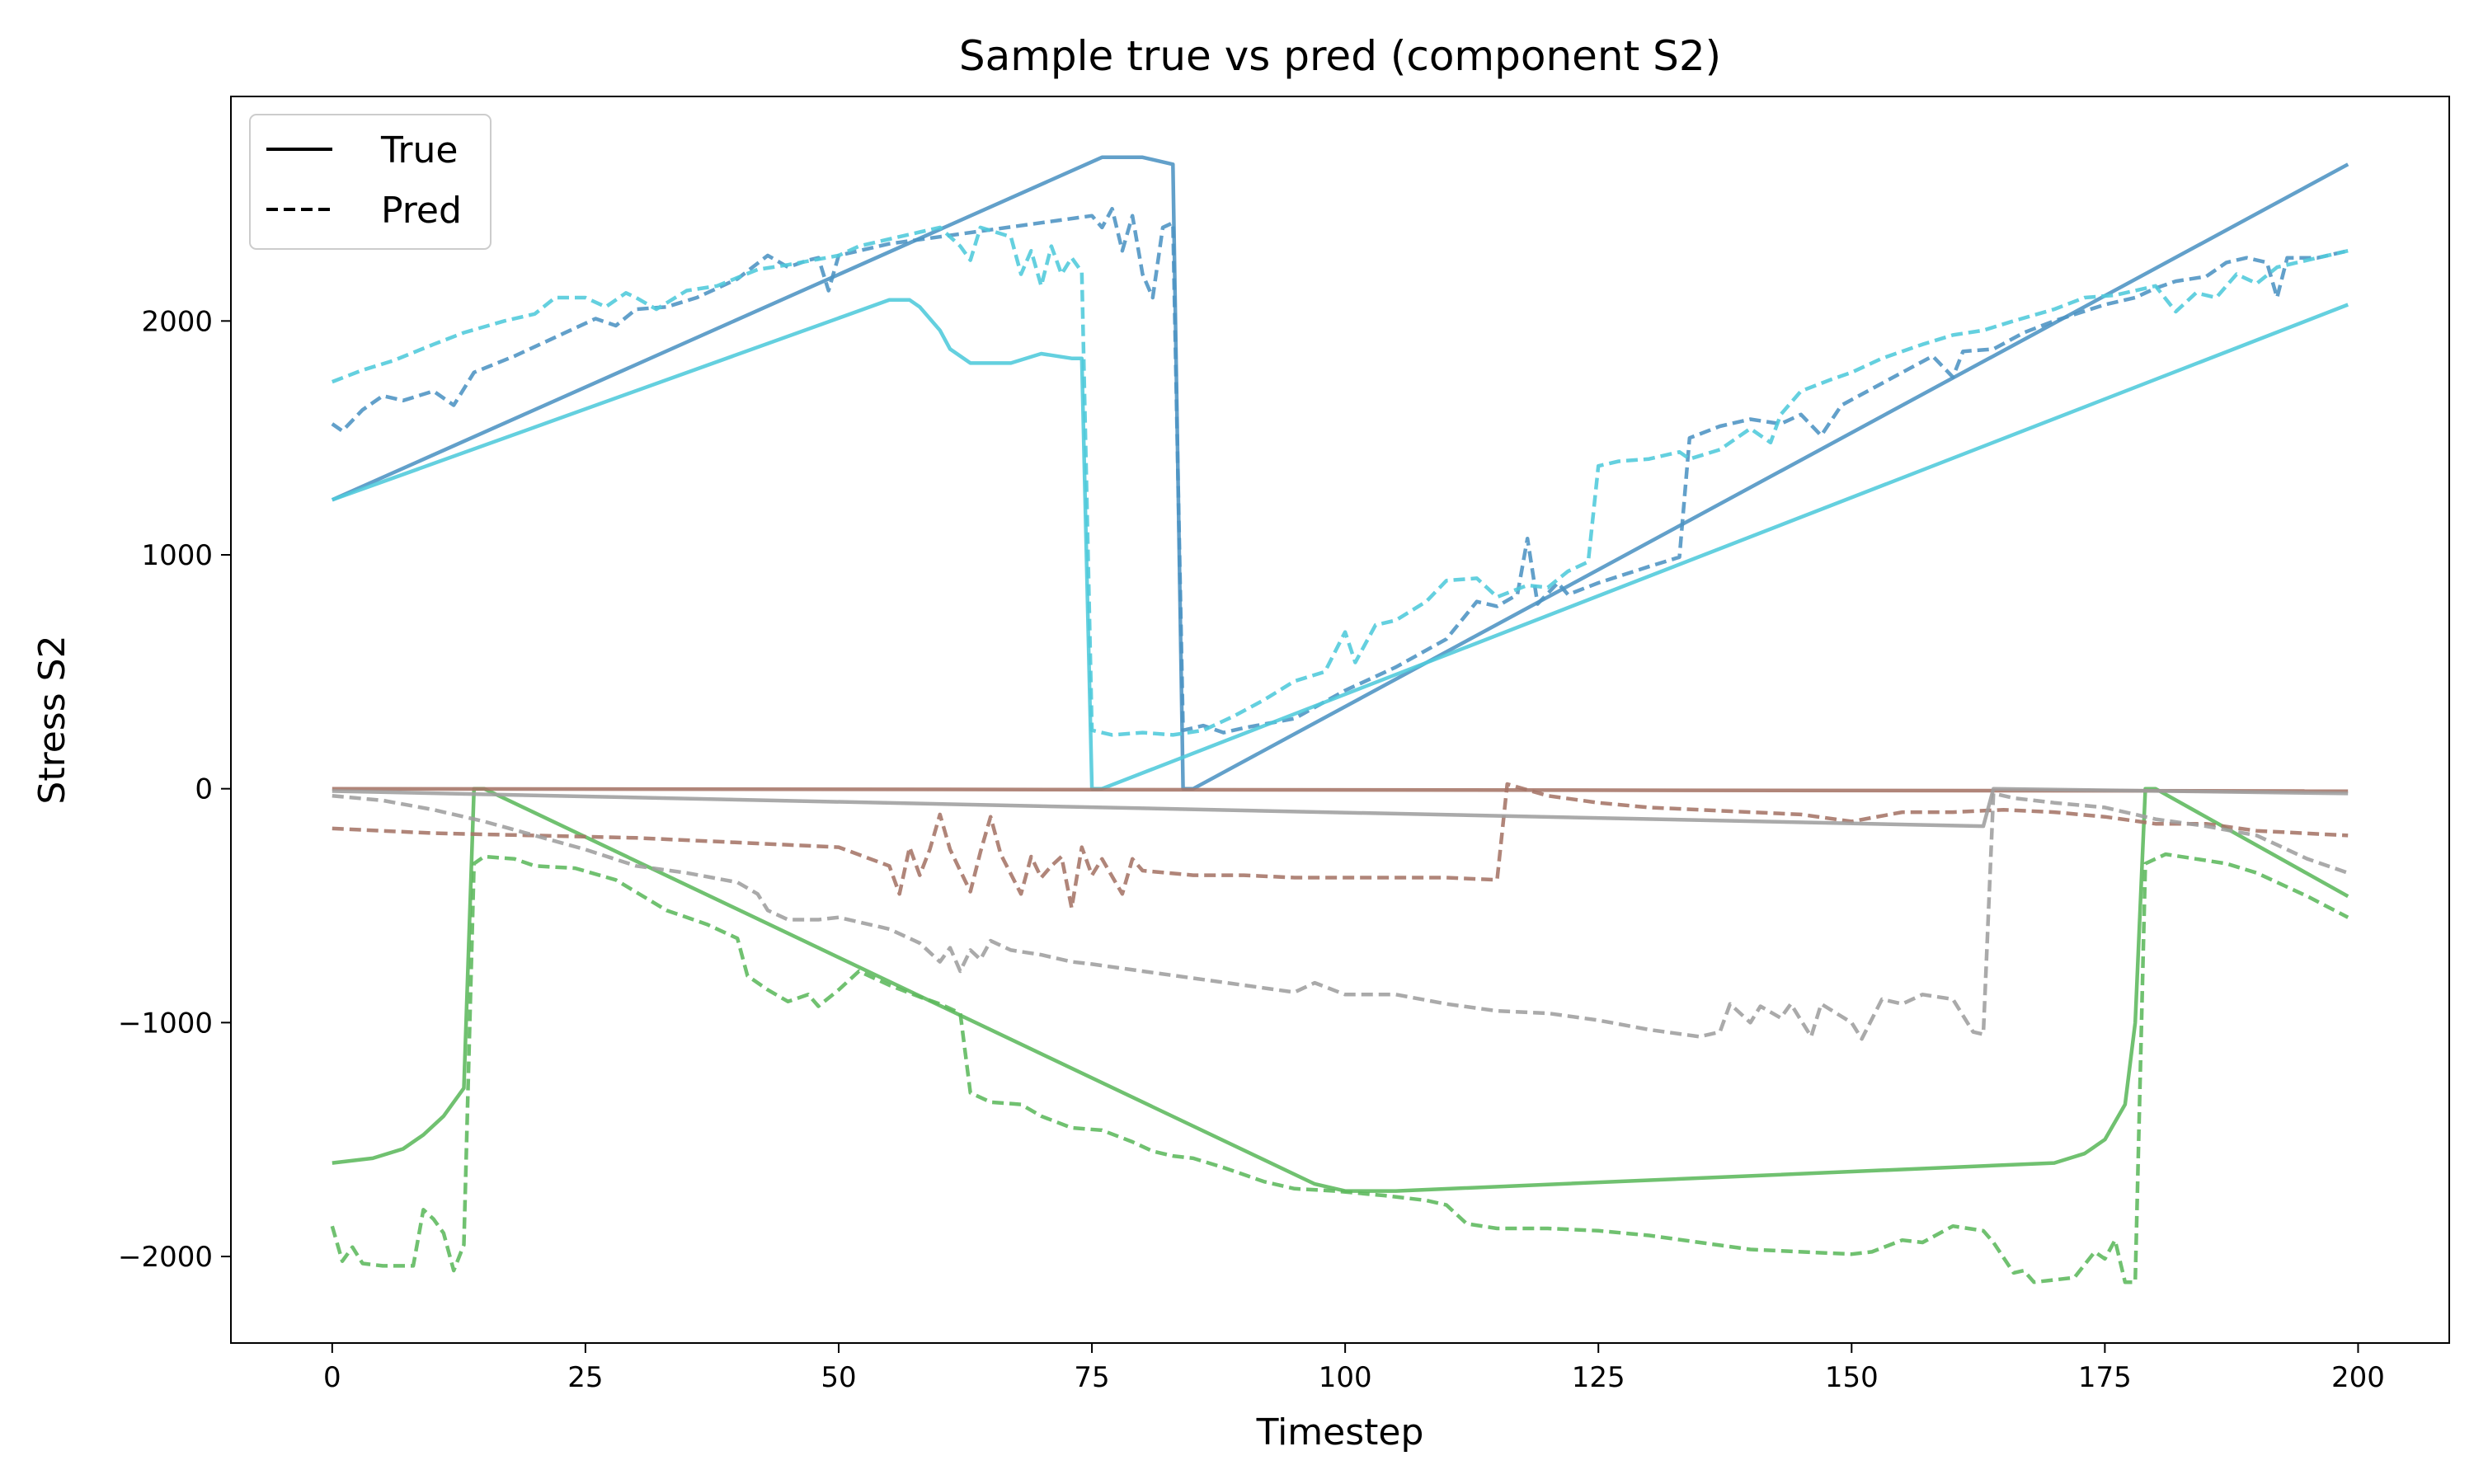 The height and width of the screenshot is (1484, 2474). Describe the element at coordinates (2358, 1377) in the screenshot. I see `x-tick-label: 200` at that location.